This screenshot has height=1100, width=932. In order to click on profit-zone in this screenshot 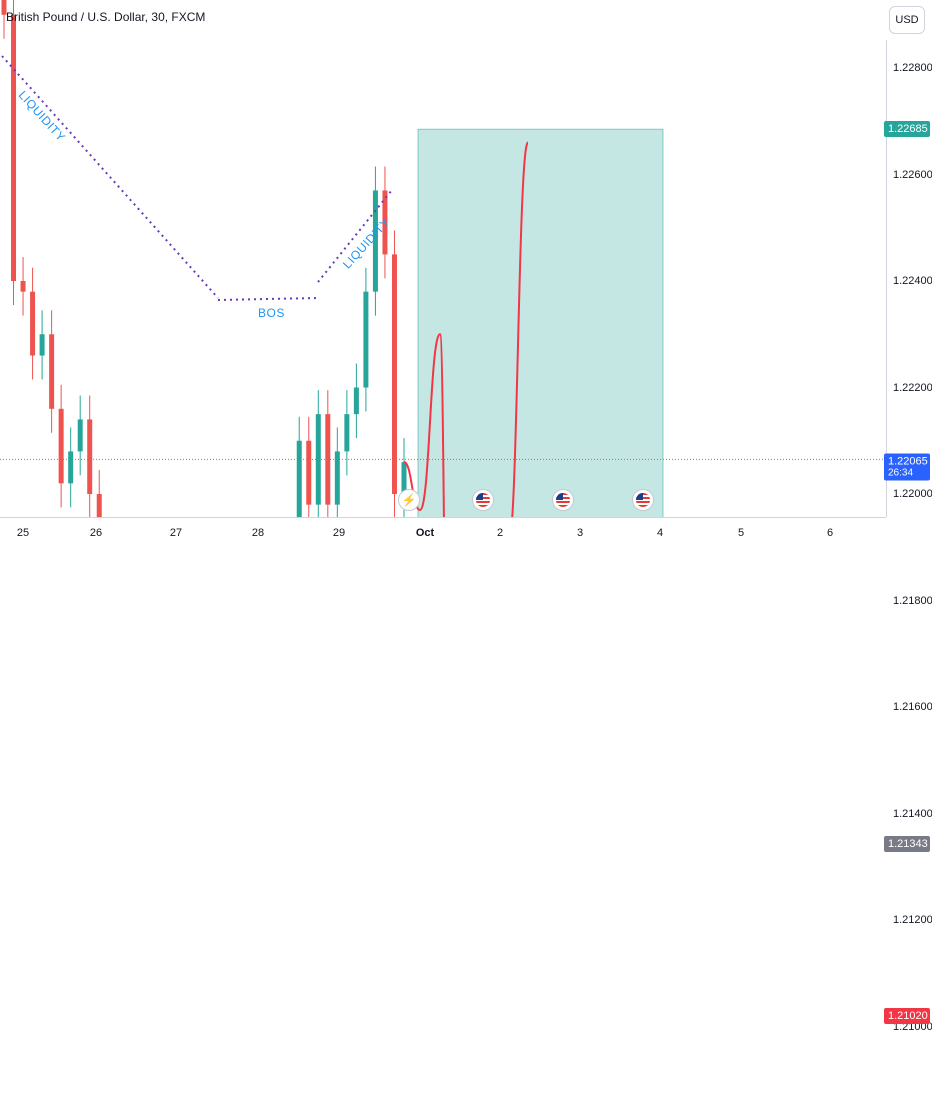, I will do `click(540, 322)`.